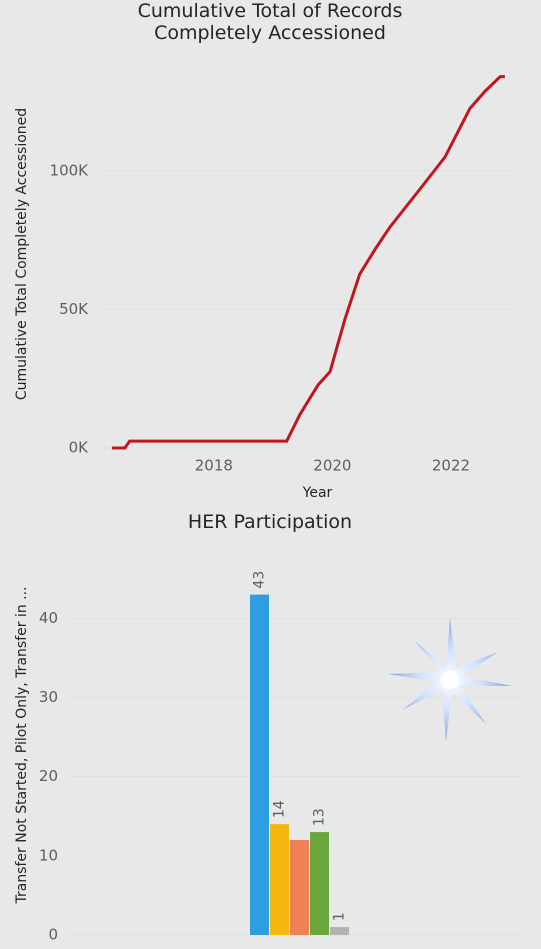 This screenshot has width=541, height=949. Describe the element at coordinates (317, 493) in the screenshot. I see `x-axis-label: Year` at that location.